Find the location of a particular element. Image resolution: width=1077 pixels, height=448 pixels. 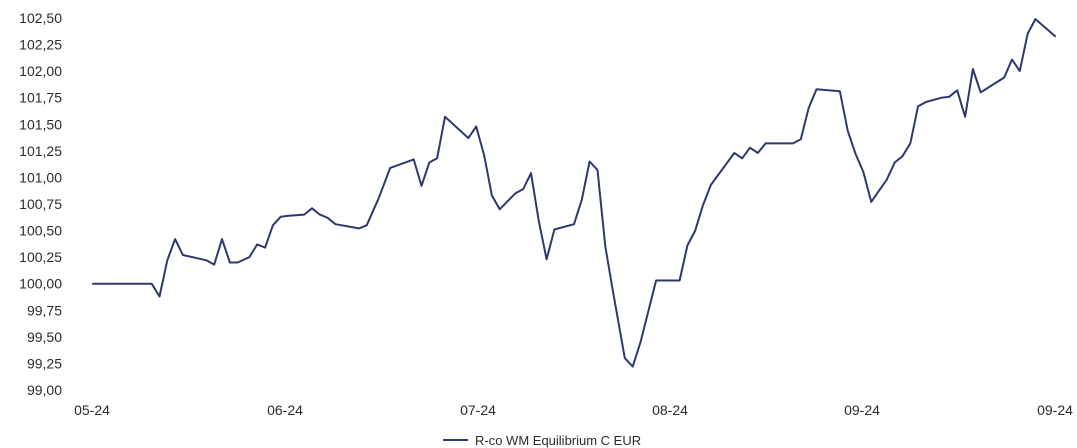

y-tick-label: 102,00 is located at coordinates (40, 71).